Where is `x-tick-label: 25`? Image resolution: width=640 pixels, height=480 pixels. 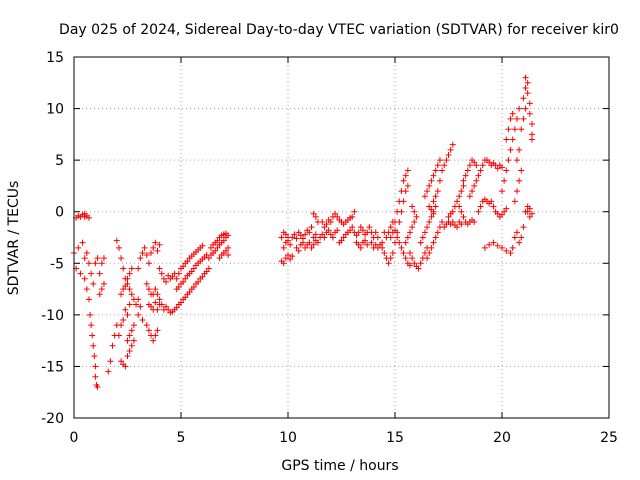
x-tick-label: 25 is located at coordinates (609, 438).